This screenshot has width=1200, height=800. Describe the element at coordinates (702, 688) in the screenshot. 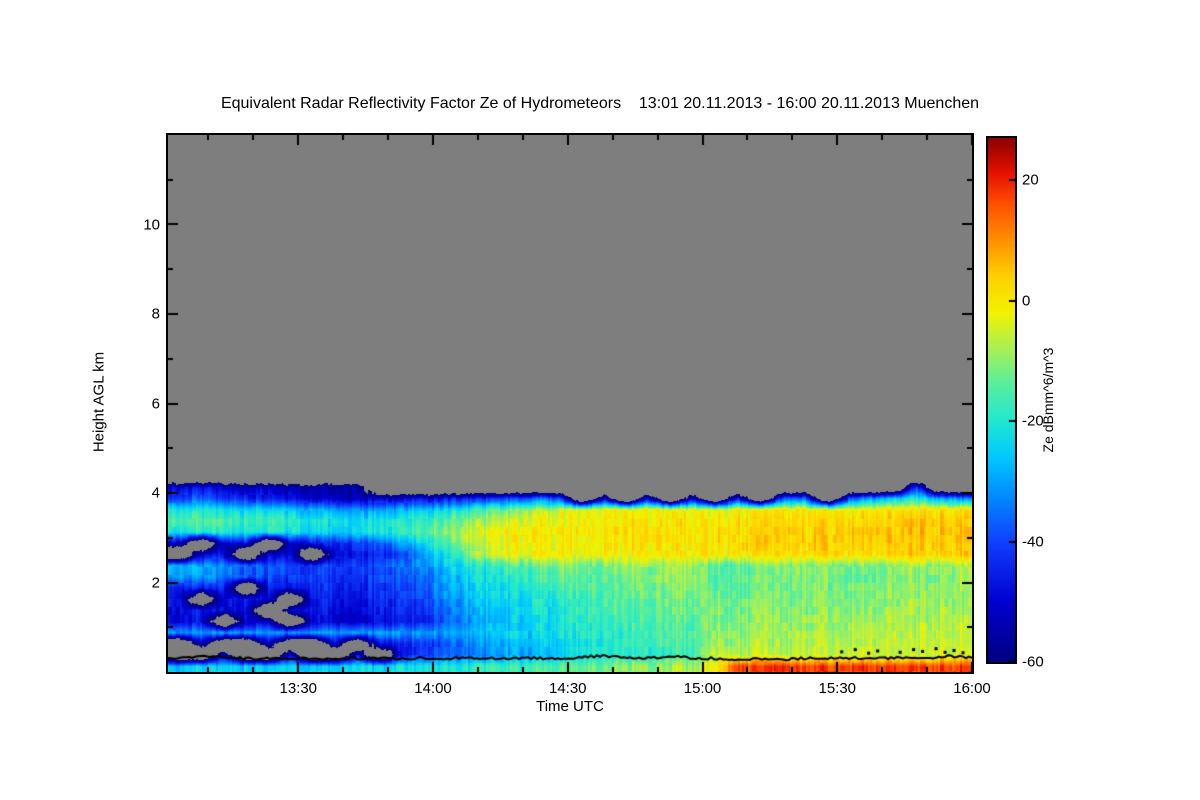

I see `x-tick-label: 15:00` at that location.